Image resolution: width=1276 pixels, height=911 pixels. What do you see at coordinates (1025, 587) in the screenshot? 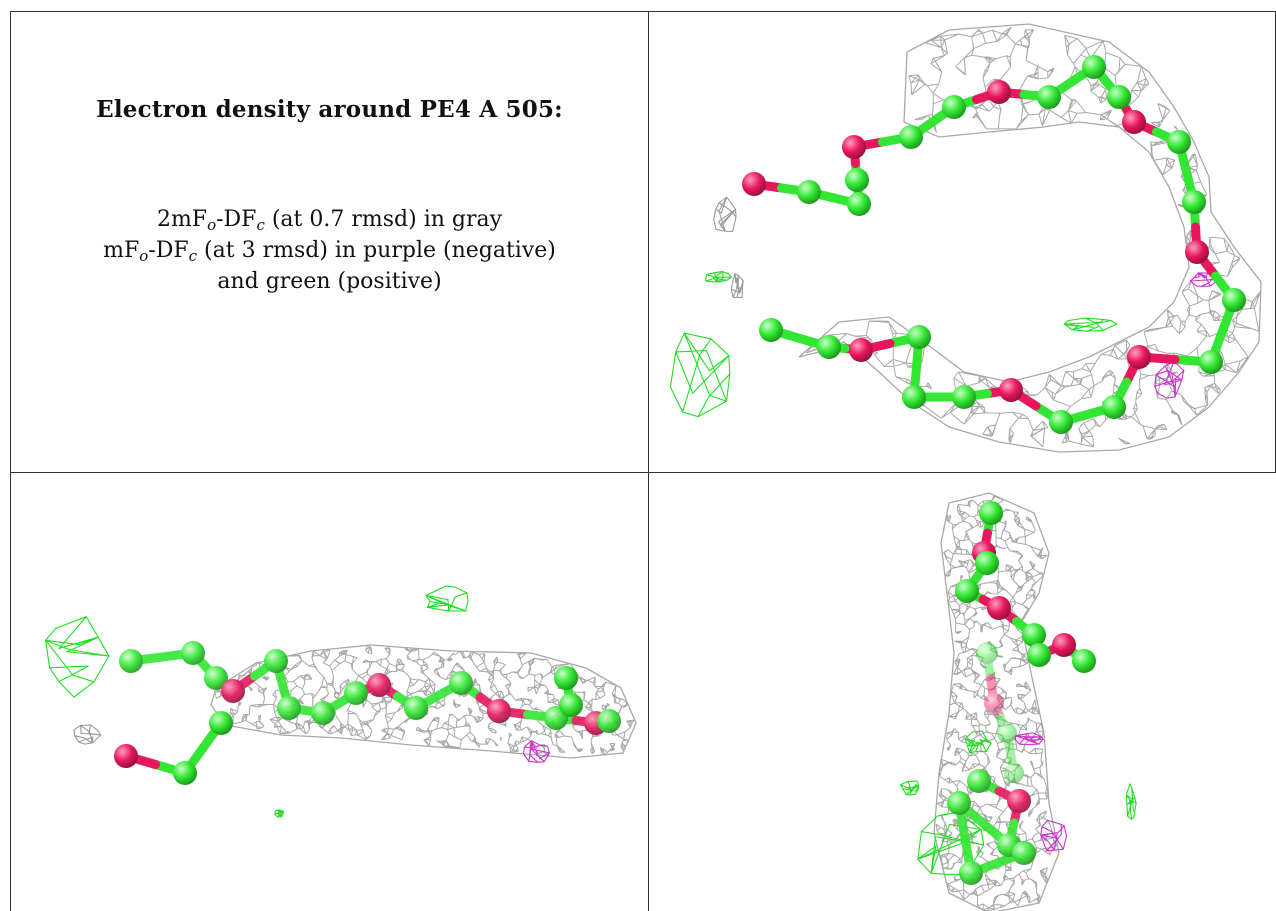
I see `pe4-molecule-end-top` at bounding box center [1025, 587].